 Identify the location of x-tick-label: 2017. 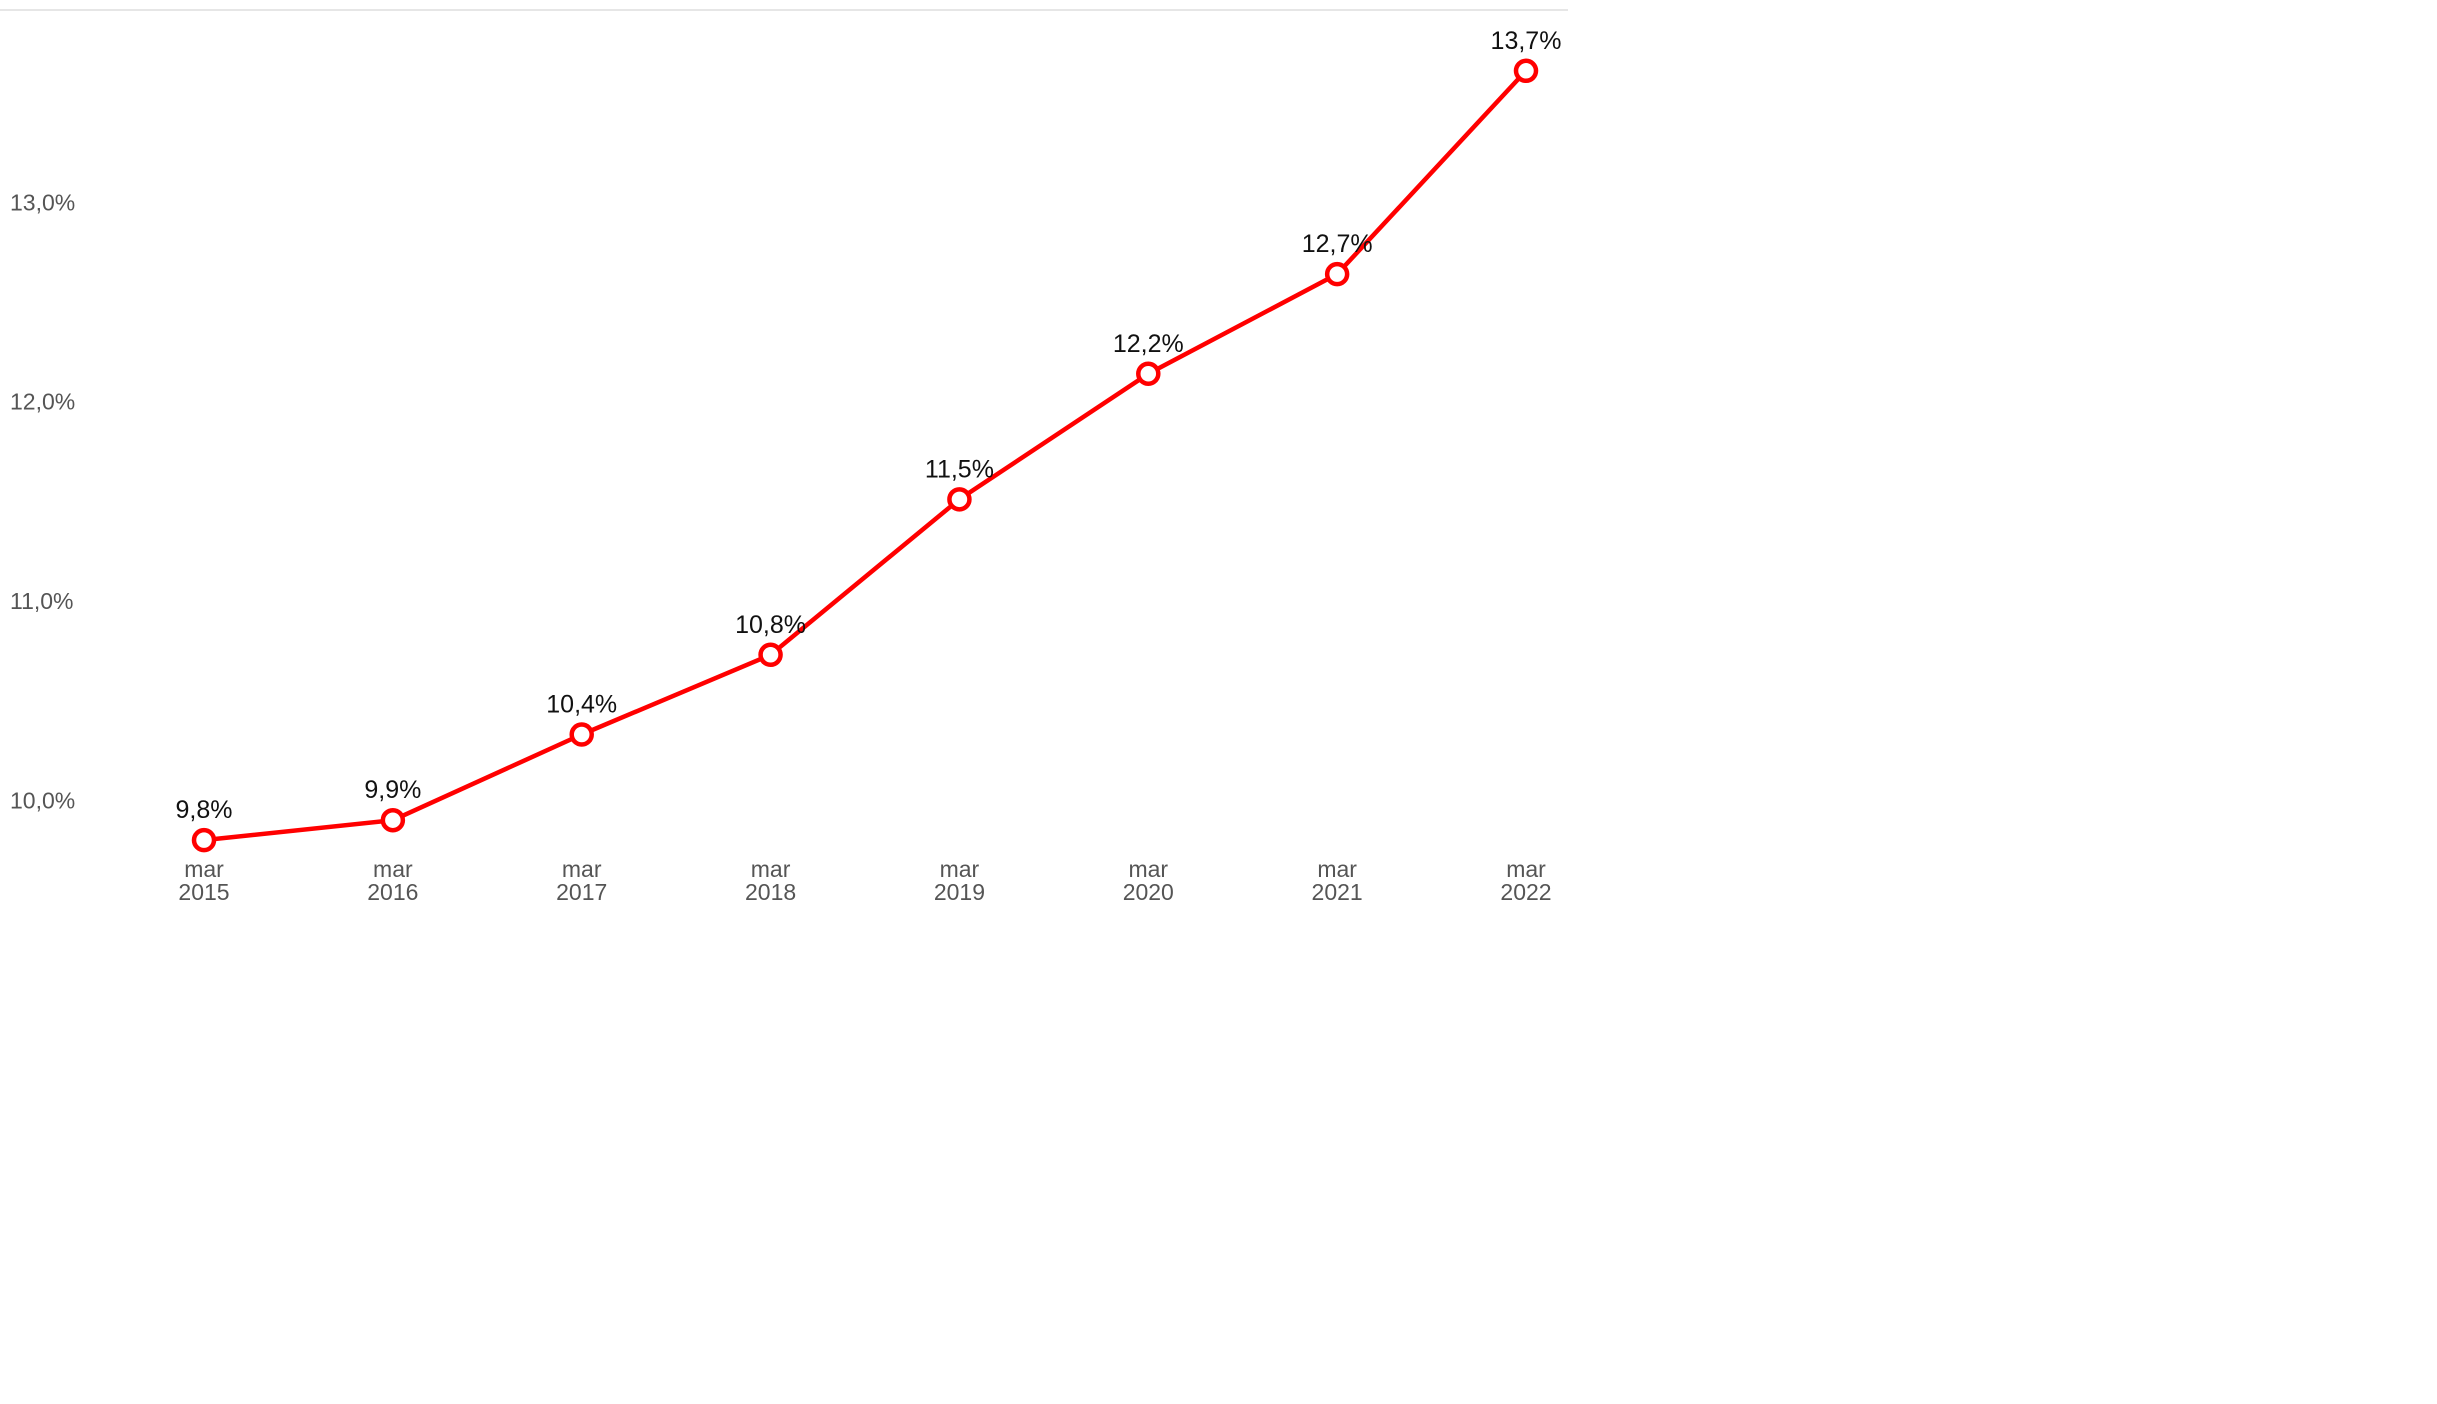
(581, 891).